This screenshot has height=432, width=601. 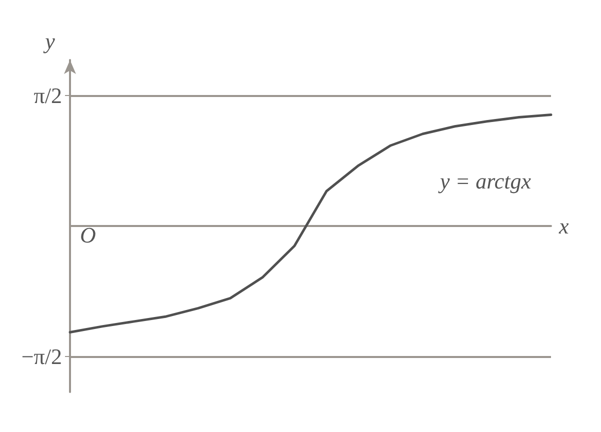 I want to click on annotation: O, so click(x=88, y=235).